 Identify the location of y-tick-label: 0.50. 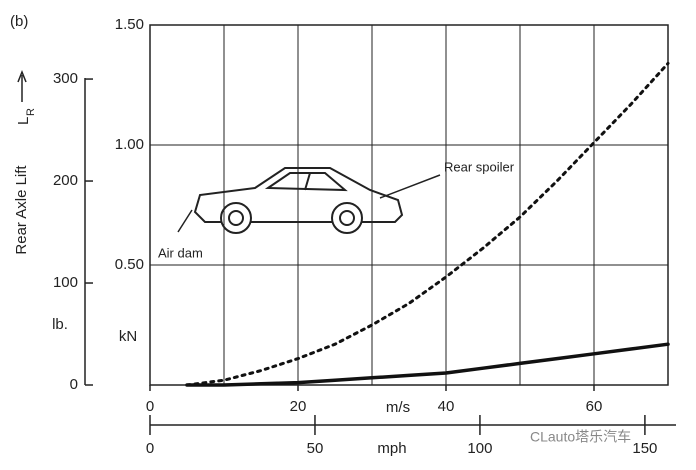
(129, 264).